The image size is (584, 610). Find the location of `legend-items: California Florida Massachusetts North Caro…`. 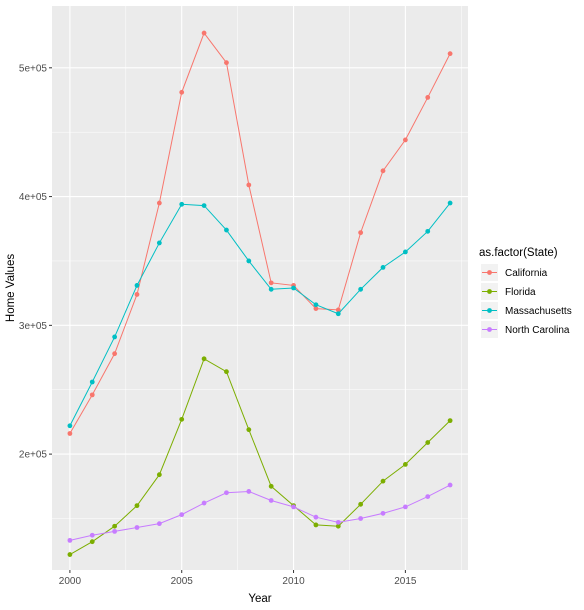

legend-items: California Florida Massachusetts North Caro… is located at coordinates (526, 301).